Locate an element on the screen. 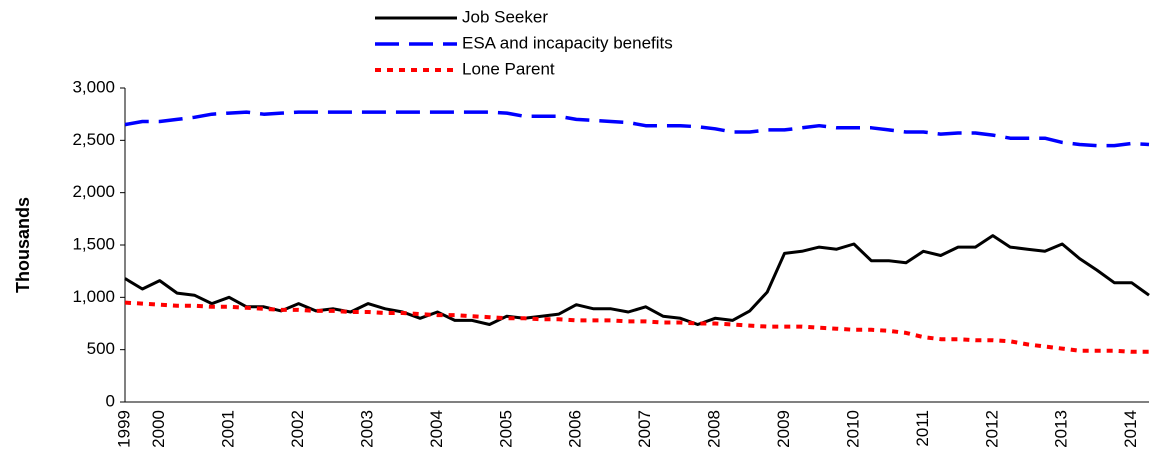 This screenshot has height=467, width=1150. y-axis-title: Thousands is located at coordinates (23, 245).